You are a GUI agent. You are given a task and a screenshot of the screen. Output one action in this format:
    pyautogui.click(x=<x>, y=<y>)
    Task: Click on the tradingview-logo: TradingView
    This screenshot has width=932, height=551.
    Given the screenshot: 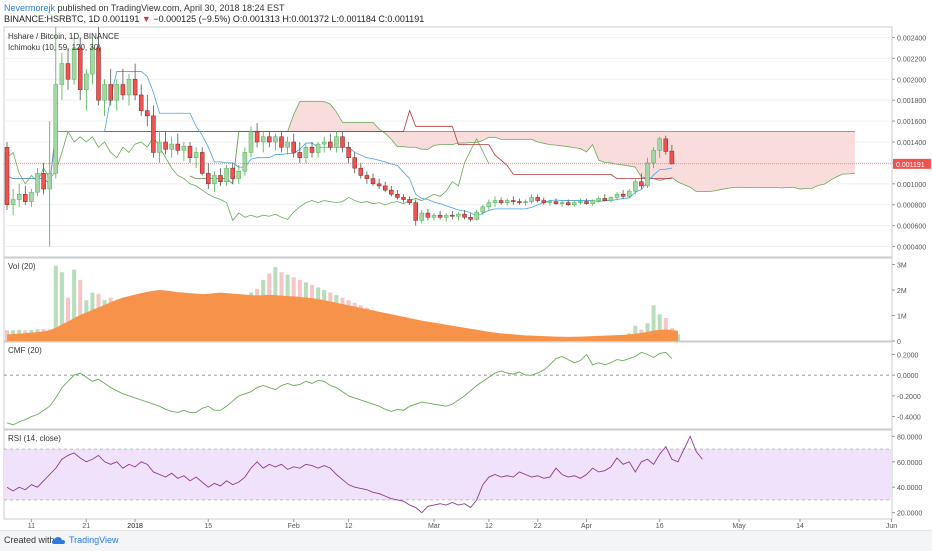 What is the action you would take?
    pyautogui.click(x=85, y=540)
    